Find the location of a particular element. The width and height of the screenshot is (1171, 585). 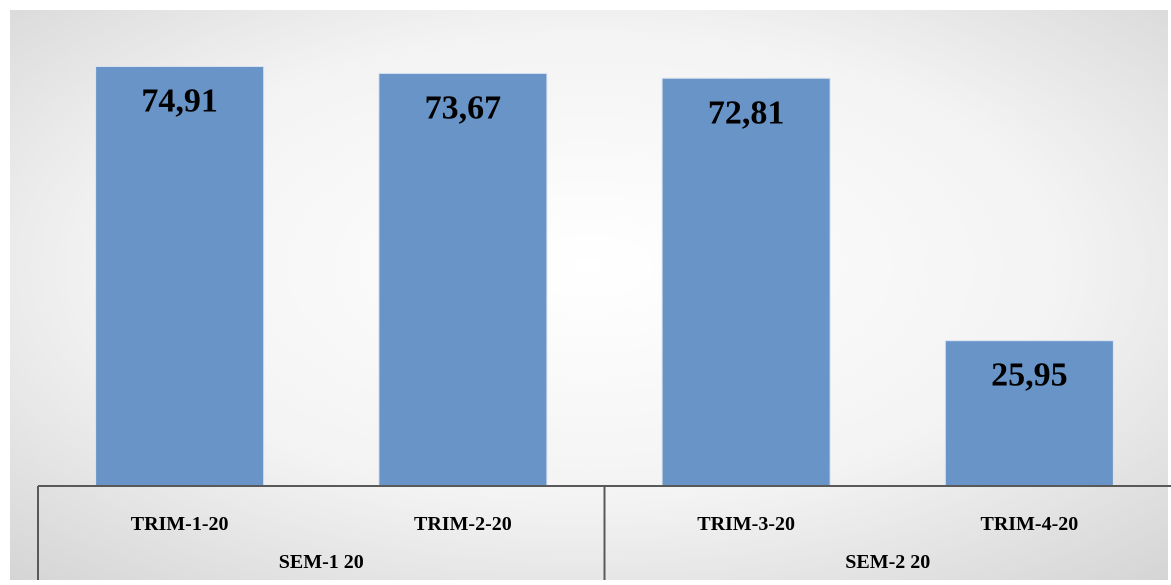

data-label-trim-1-20: 74,91 is located at coordinates (179, 101).